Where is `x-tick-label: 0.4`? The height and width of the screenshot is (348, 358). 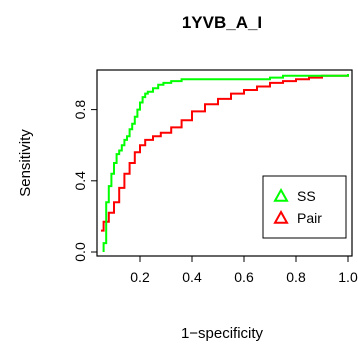
x-tick-label: 0.4 is located at coordinates (192, 277).